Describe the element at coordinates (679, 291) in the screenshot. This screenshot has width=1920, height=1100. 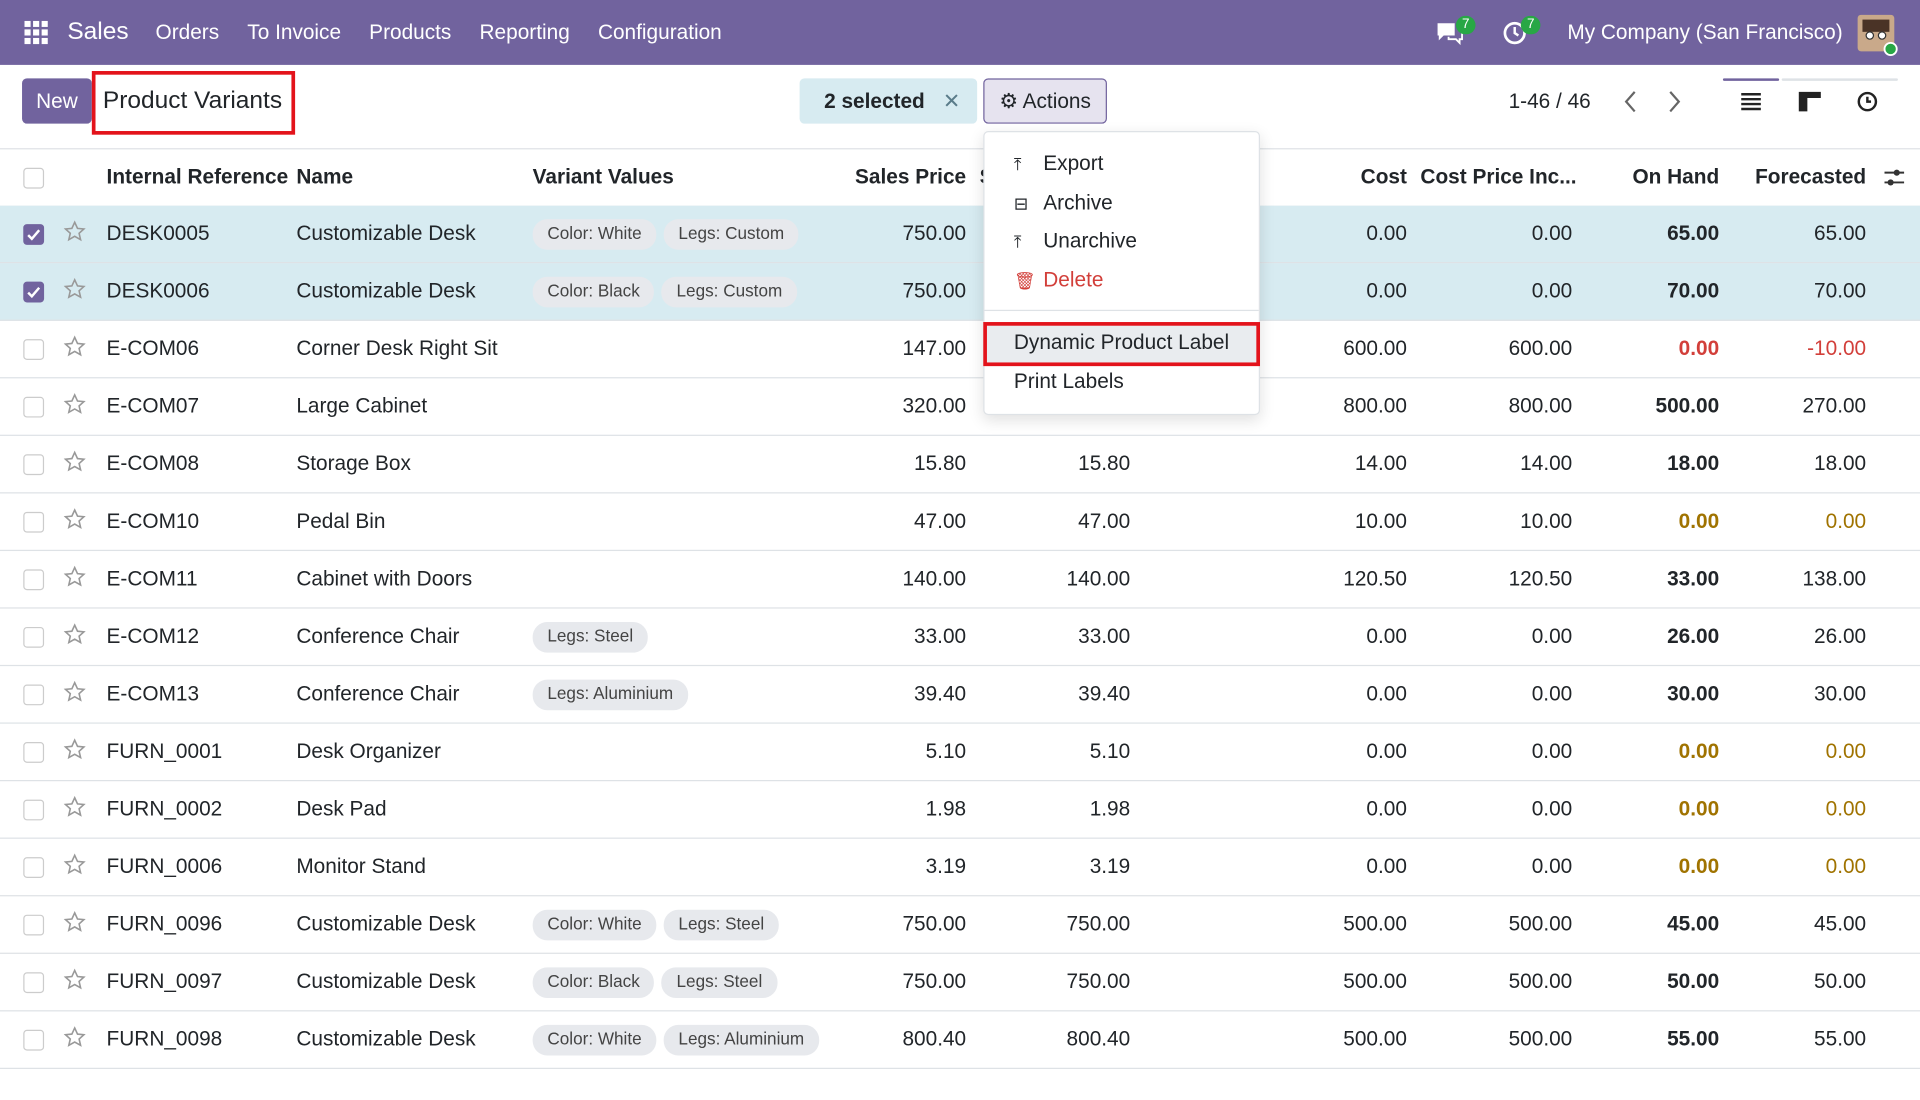
I see `variant-values: Color: Black Legs: Custom` at that location.